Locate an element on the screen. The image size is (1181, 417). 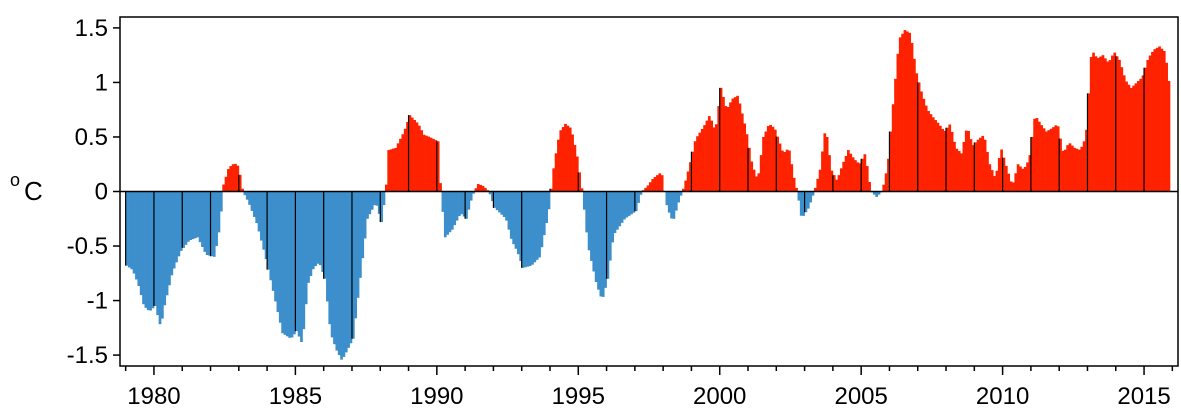
x-tick-label: 2005 is located at coordinates (860, 396).